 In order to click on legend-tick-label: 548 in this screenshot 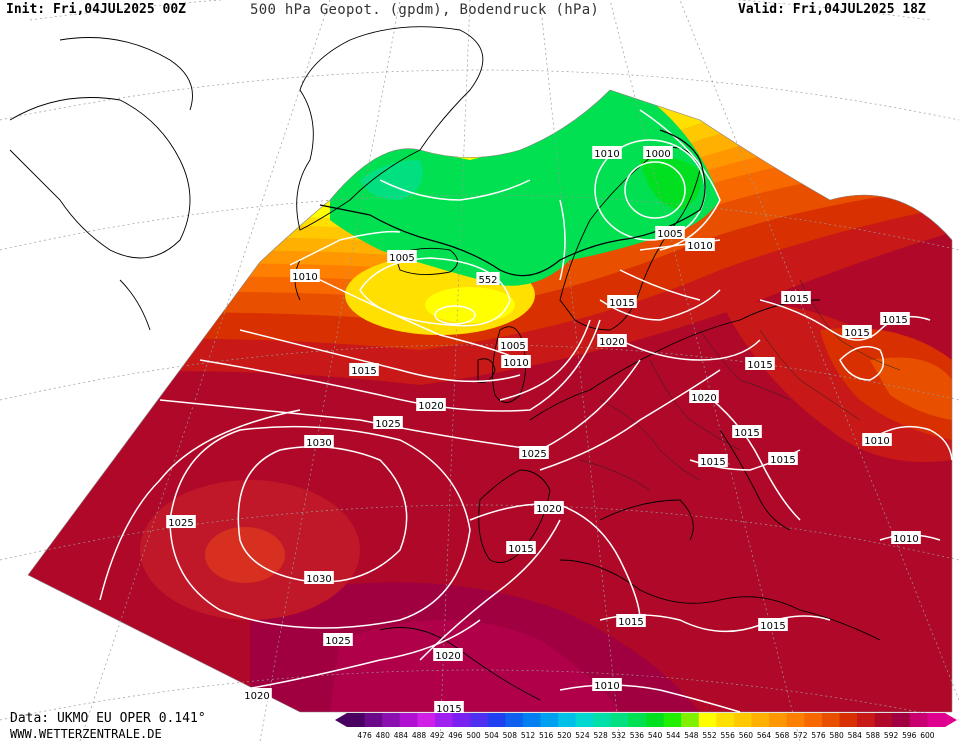, I will do `click(691, 735)`.